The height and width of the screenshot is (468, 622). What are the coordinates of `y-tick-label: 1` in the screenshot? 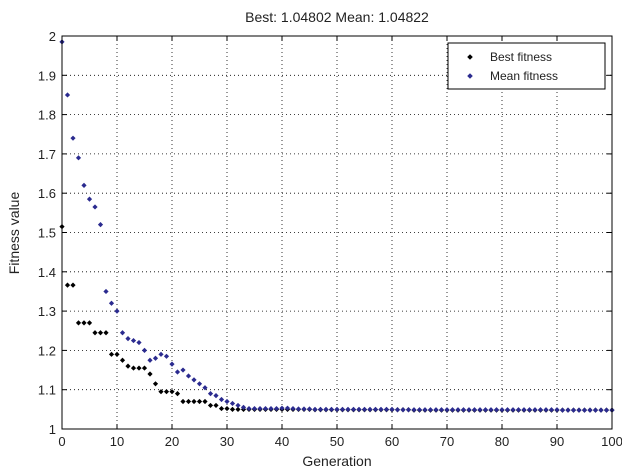 It's located at (52, 429).